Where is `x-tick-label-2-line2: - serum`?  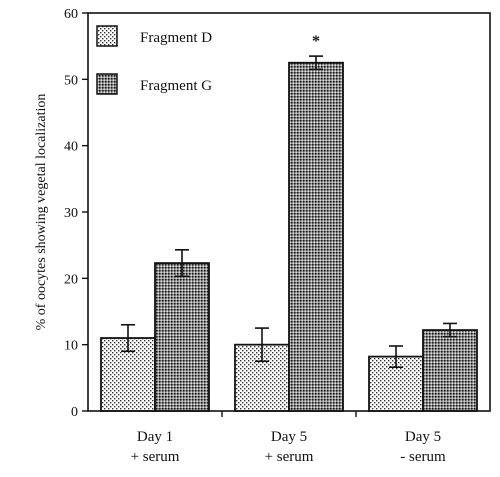 x-tick-label-2-line2: - serum is located at coordinates (423, 457).